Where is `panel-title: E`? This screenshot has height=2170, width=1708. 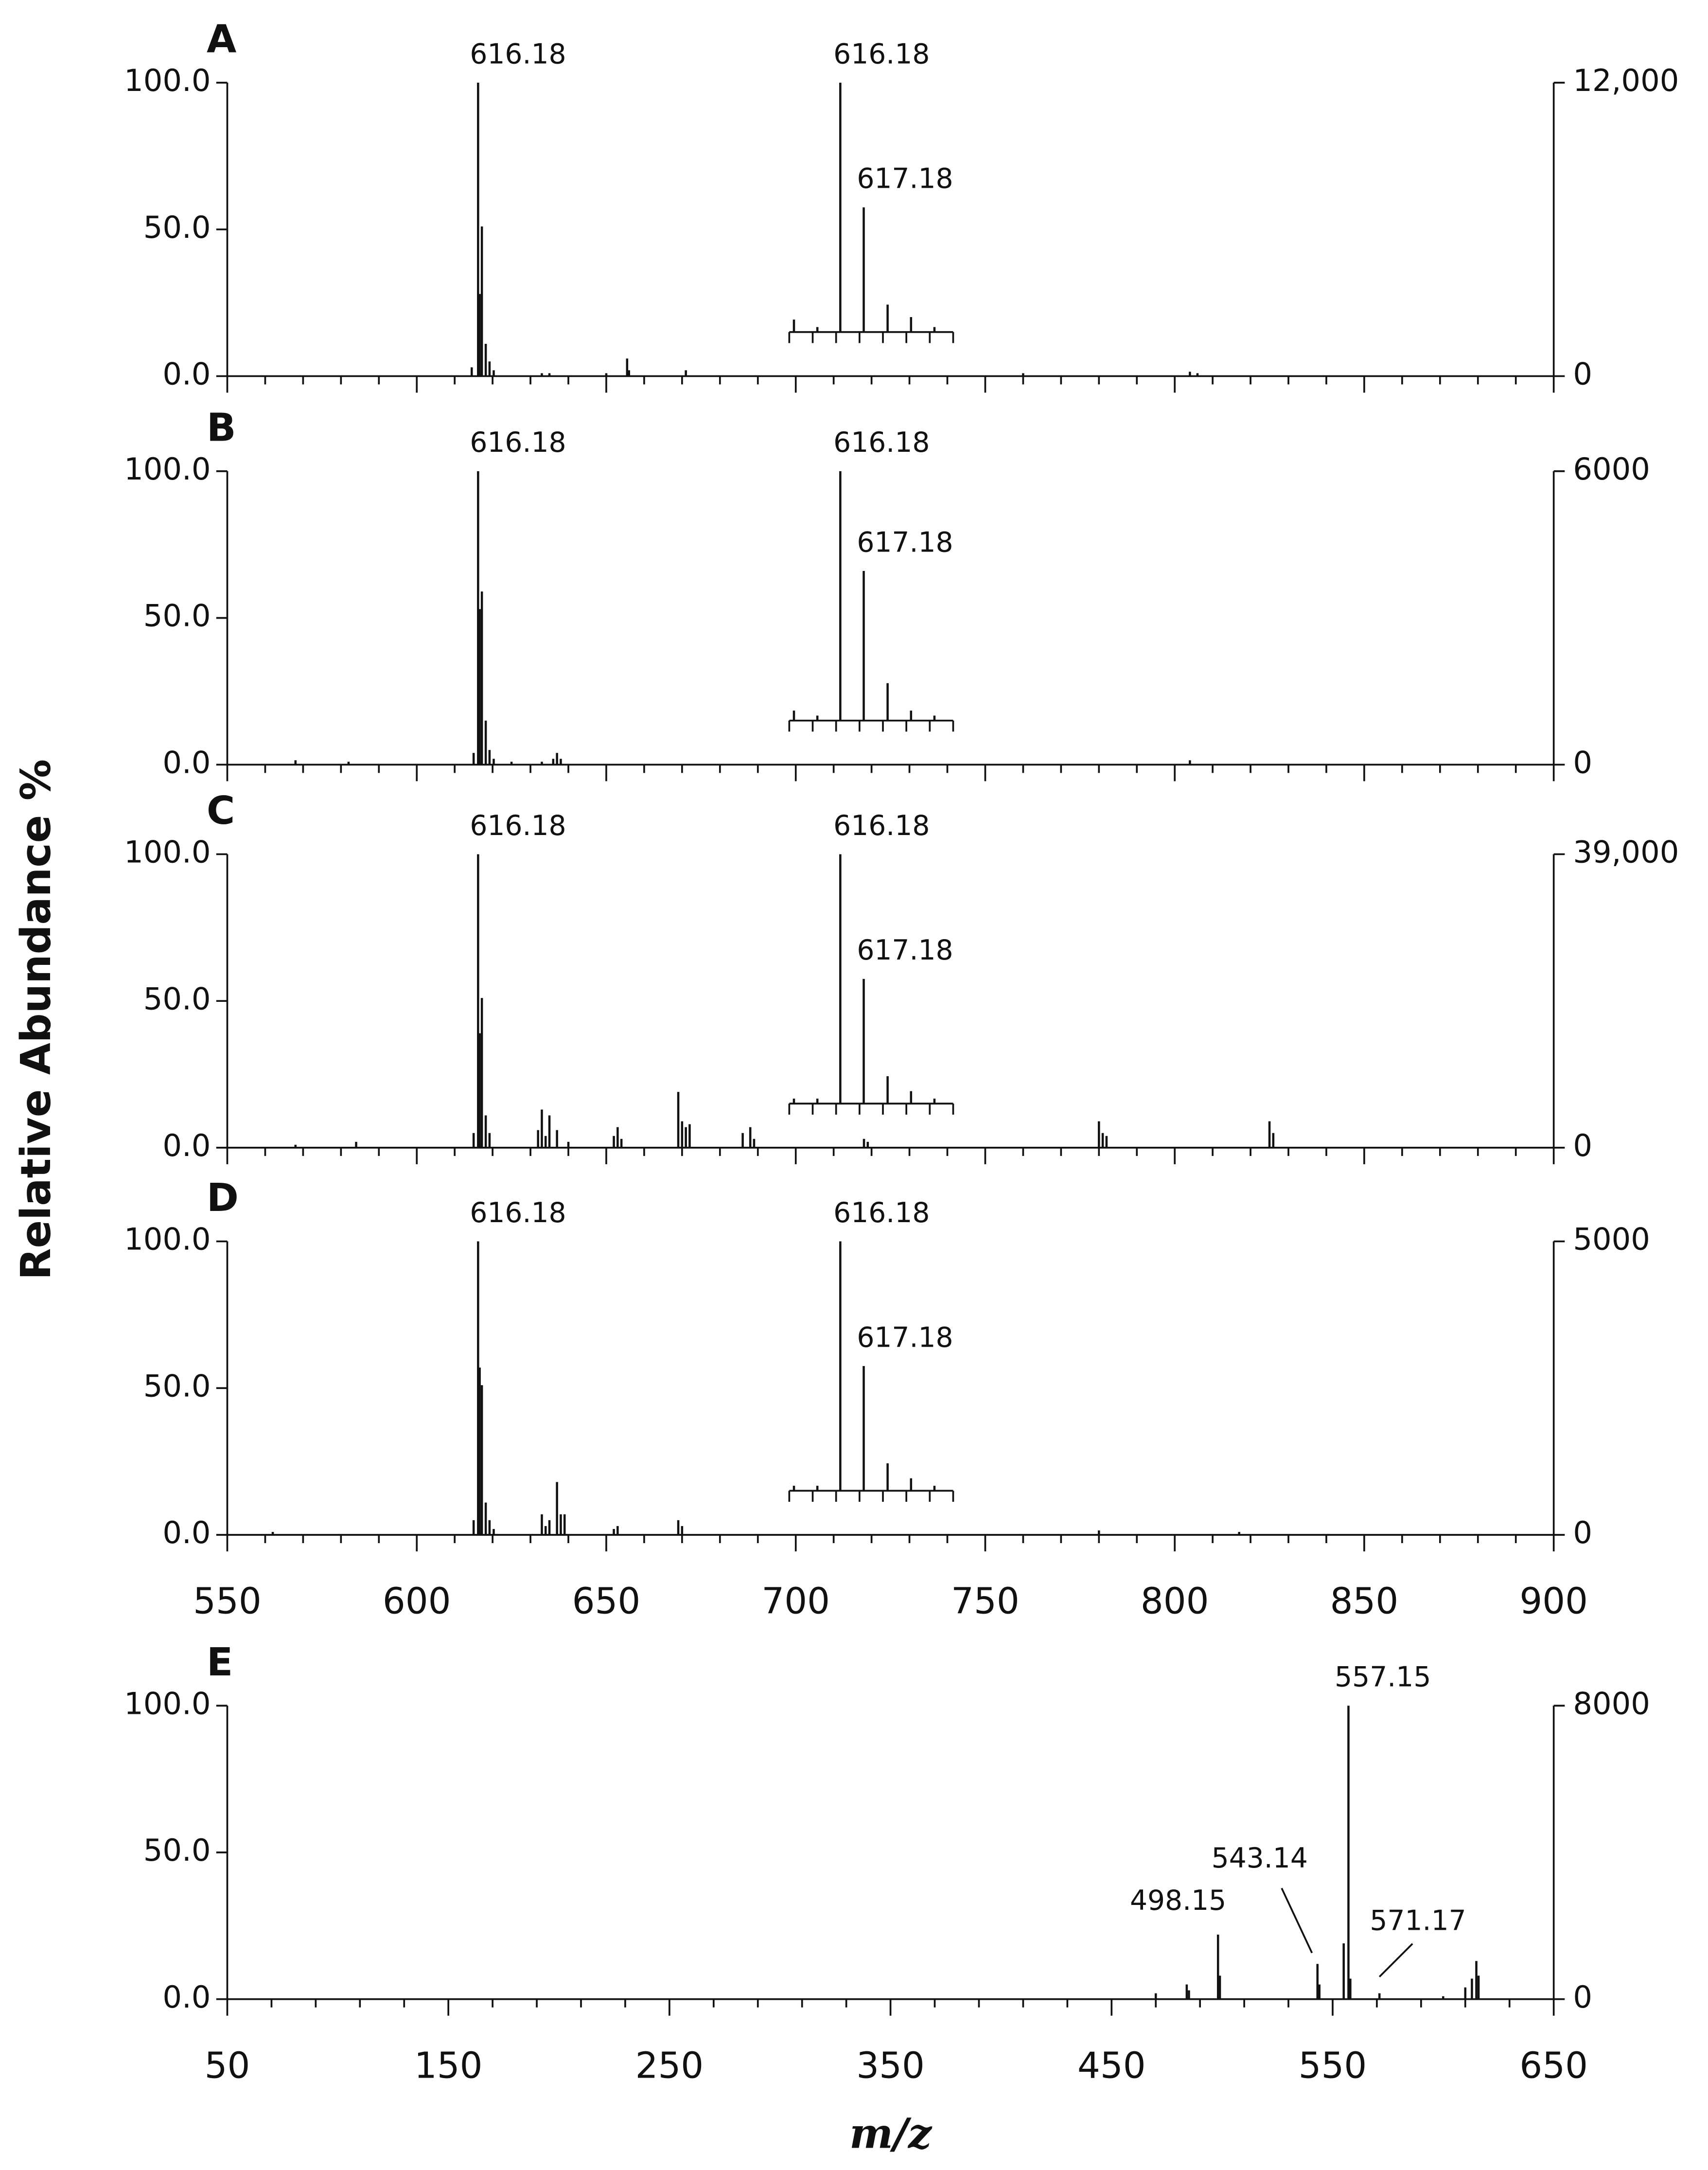
panel-title: E is located at coordinates (220, 1662).